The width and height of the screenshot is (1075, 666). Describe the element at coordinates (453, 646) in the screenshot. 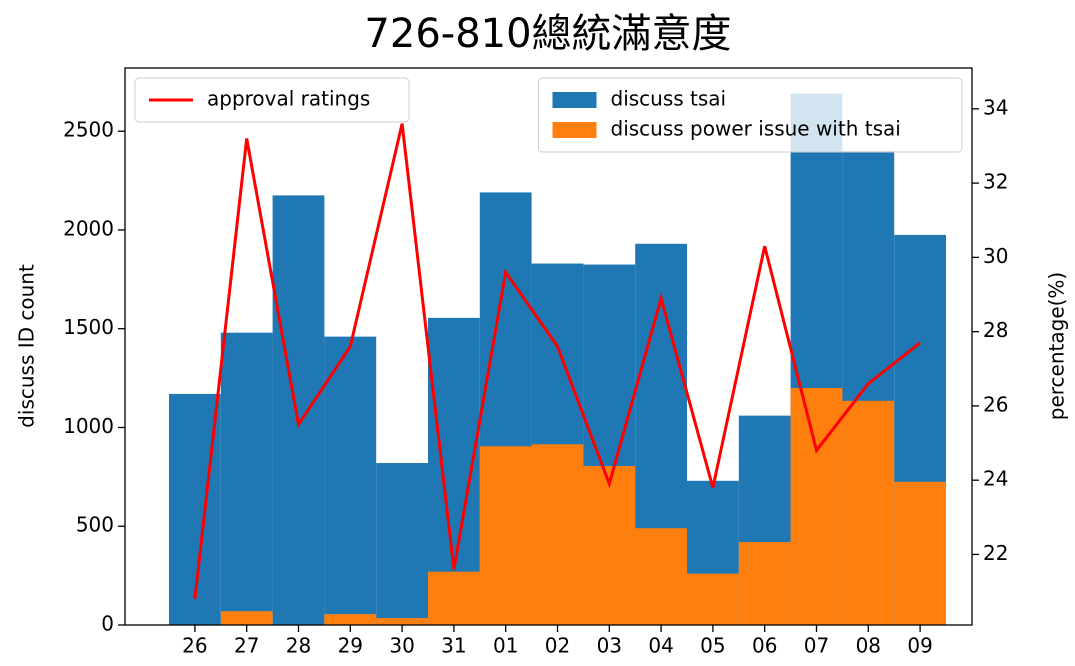

I see `x-tick-label: 31` at that location.